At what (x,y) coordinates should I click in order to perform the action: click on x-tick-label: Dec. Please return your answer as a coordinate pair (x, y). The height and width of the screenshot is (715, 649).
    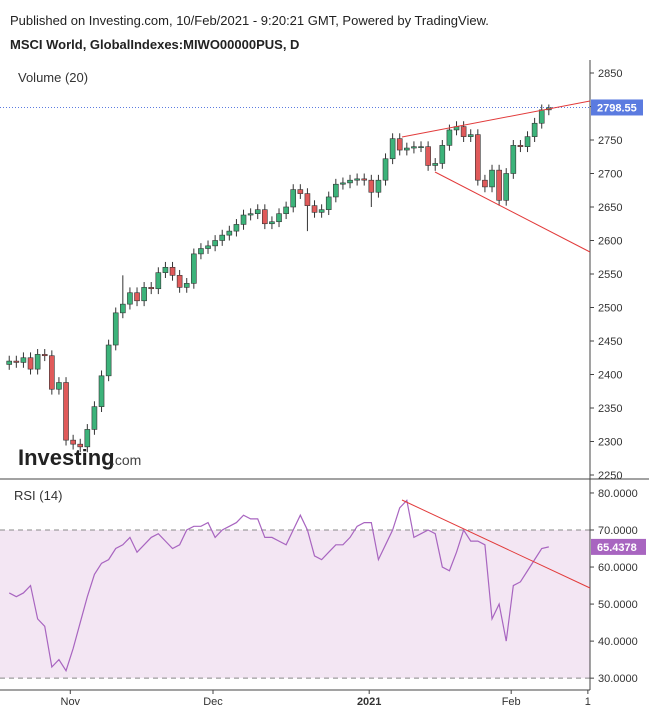
    Looking at the image, I should click on (213, 702).